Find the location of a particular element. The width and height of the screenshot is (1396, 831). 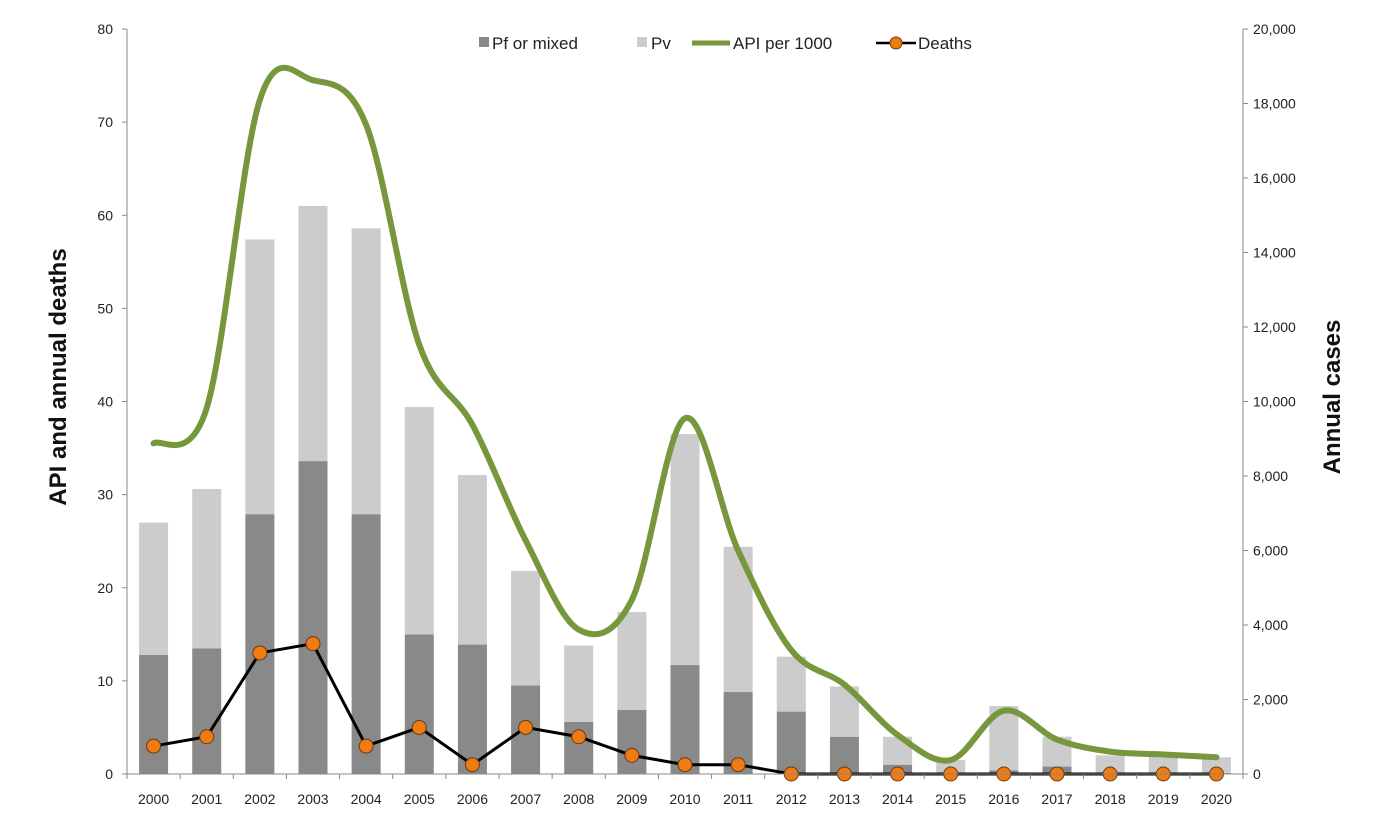

bar-pv-2018 is located at coordinates (1110, 764).